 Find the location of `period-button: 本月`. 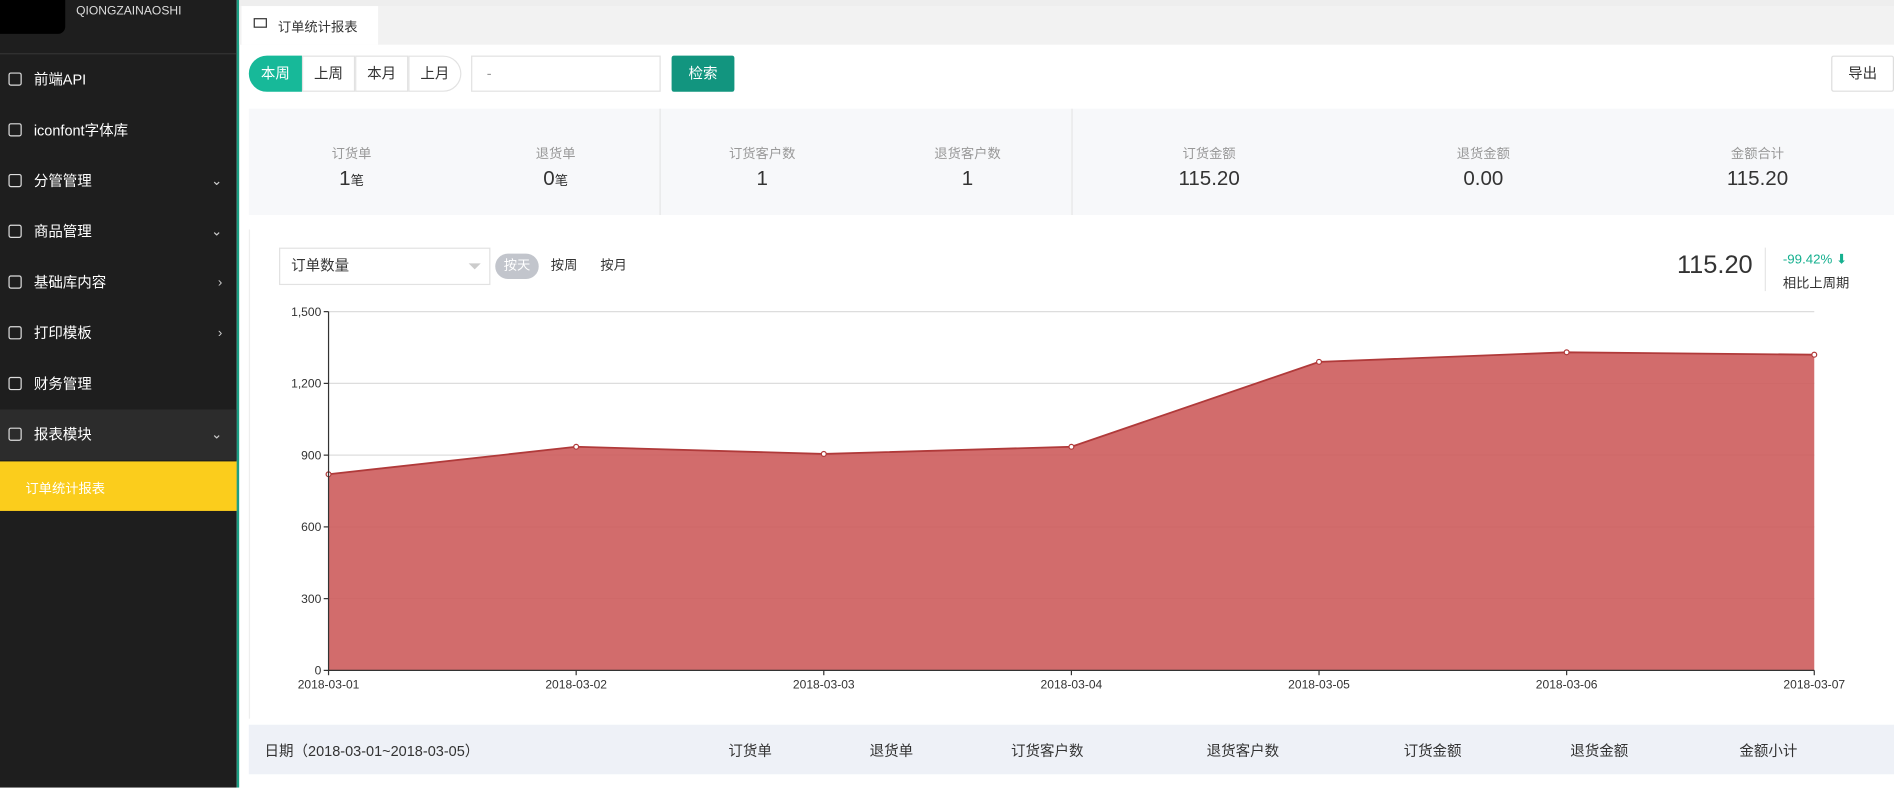

period-button: 本月 is located at coordinates (382, 73).